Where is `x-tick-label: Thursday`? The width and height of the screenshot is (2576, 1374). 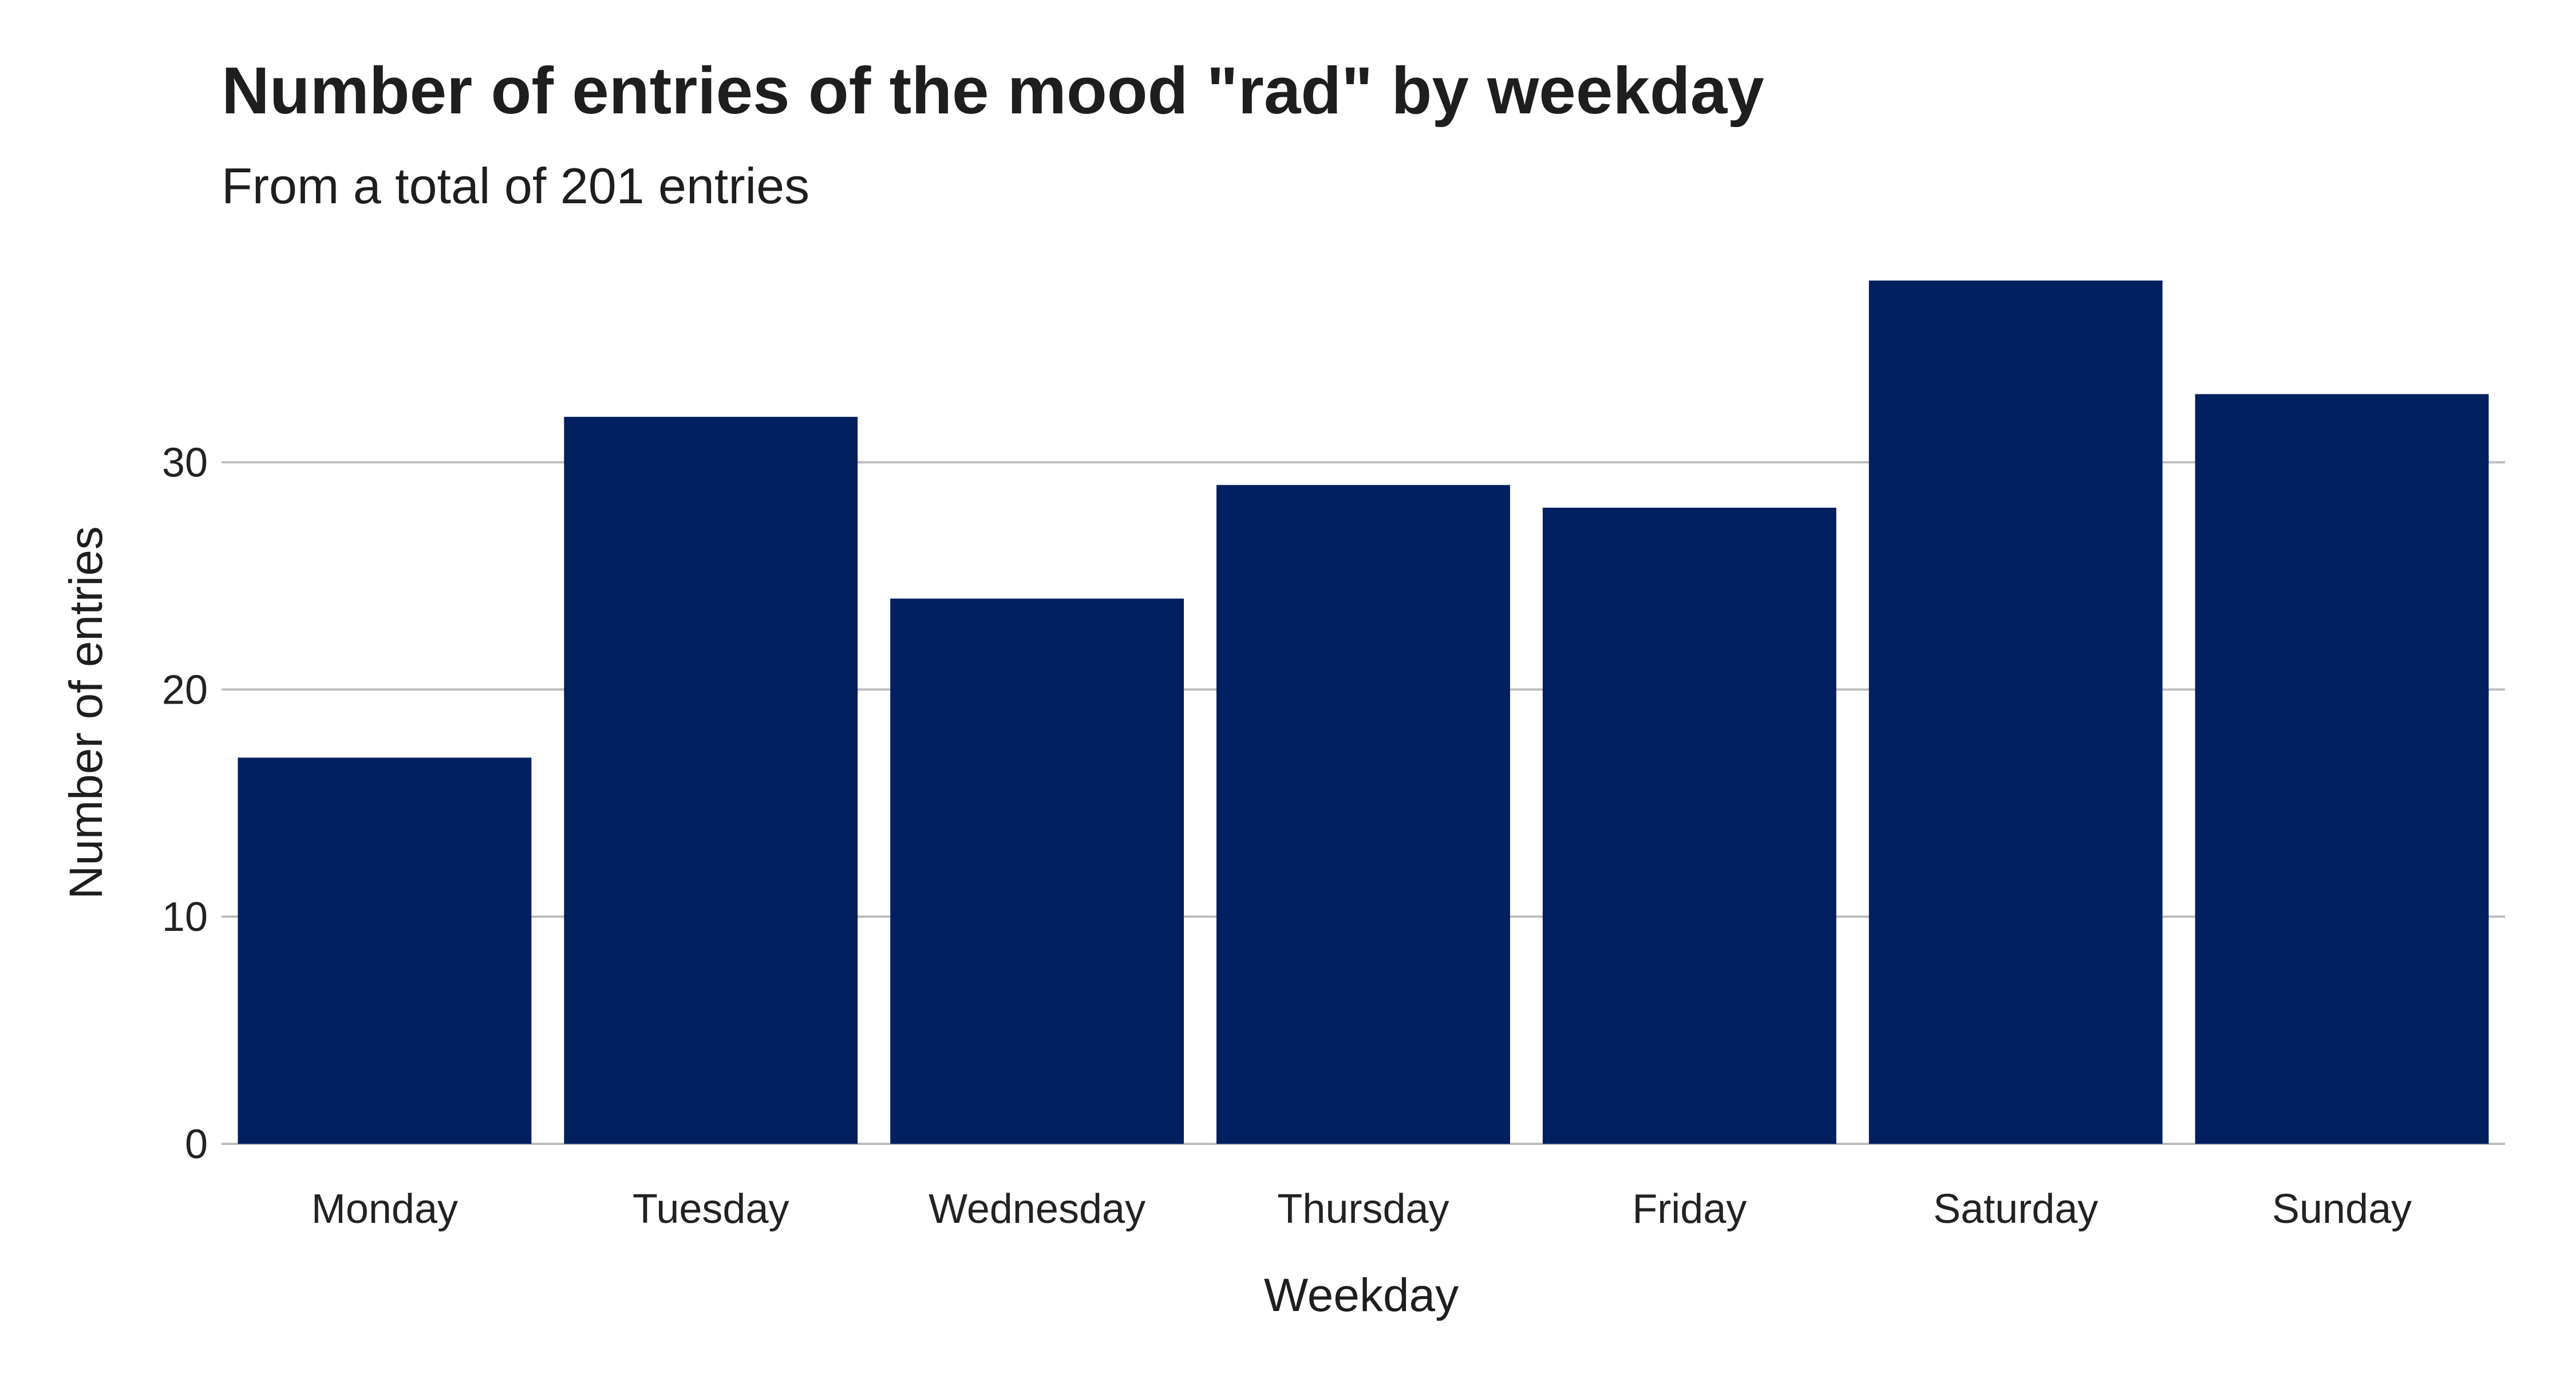 x-tick-label: Thursday is located at coordinates (1363, 1209).